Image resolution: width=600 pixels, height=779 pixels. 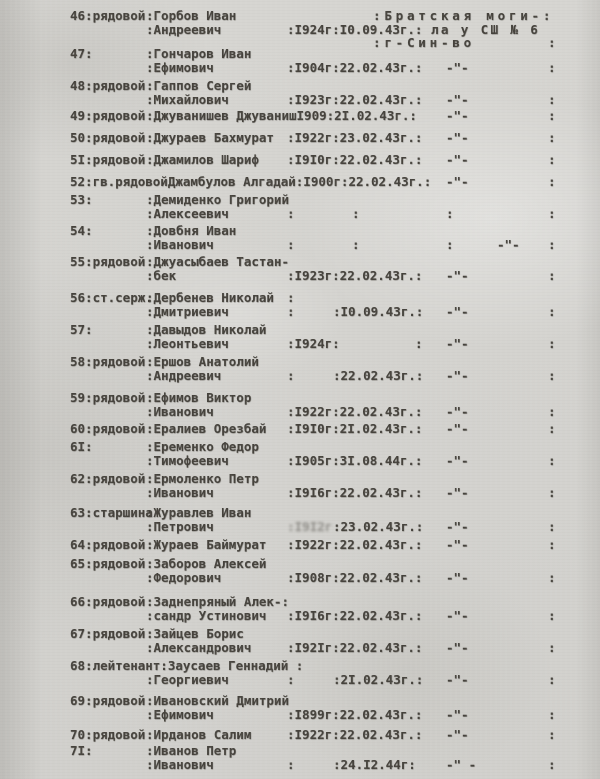 What do you see at coordinates (310, 526) in the screenshot?
I see `year-cell: :I9I2г` at bounding box center [310, 526].